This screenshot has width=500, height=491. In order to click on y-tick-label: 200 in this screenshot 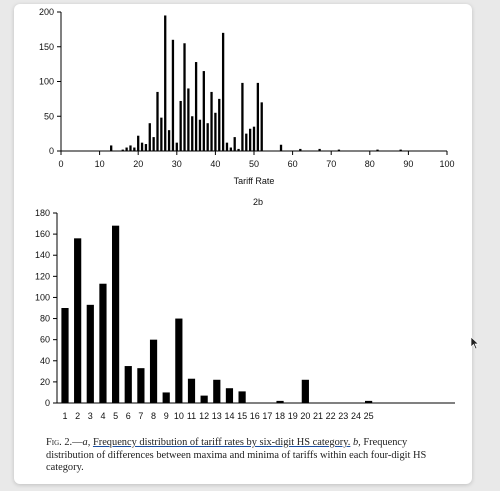, I will do `click(46, 12)`.